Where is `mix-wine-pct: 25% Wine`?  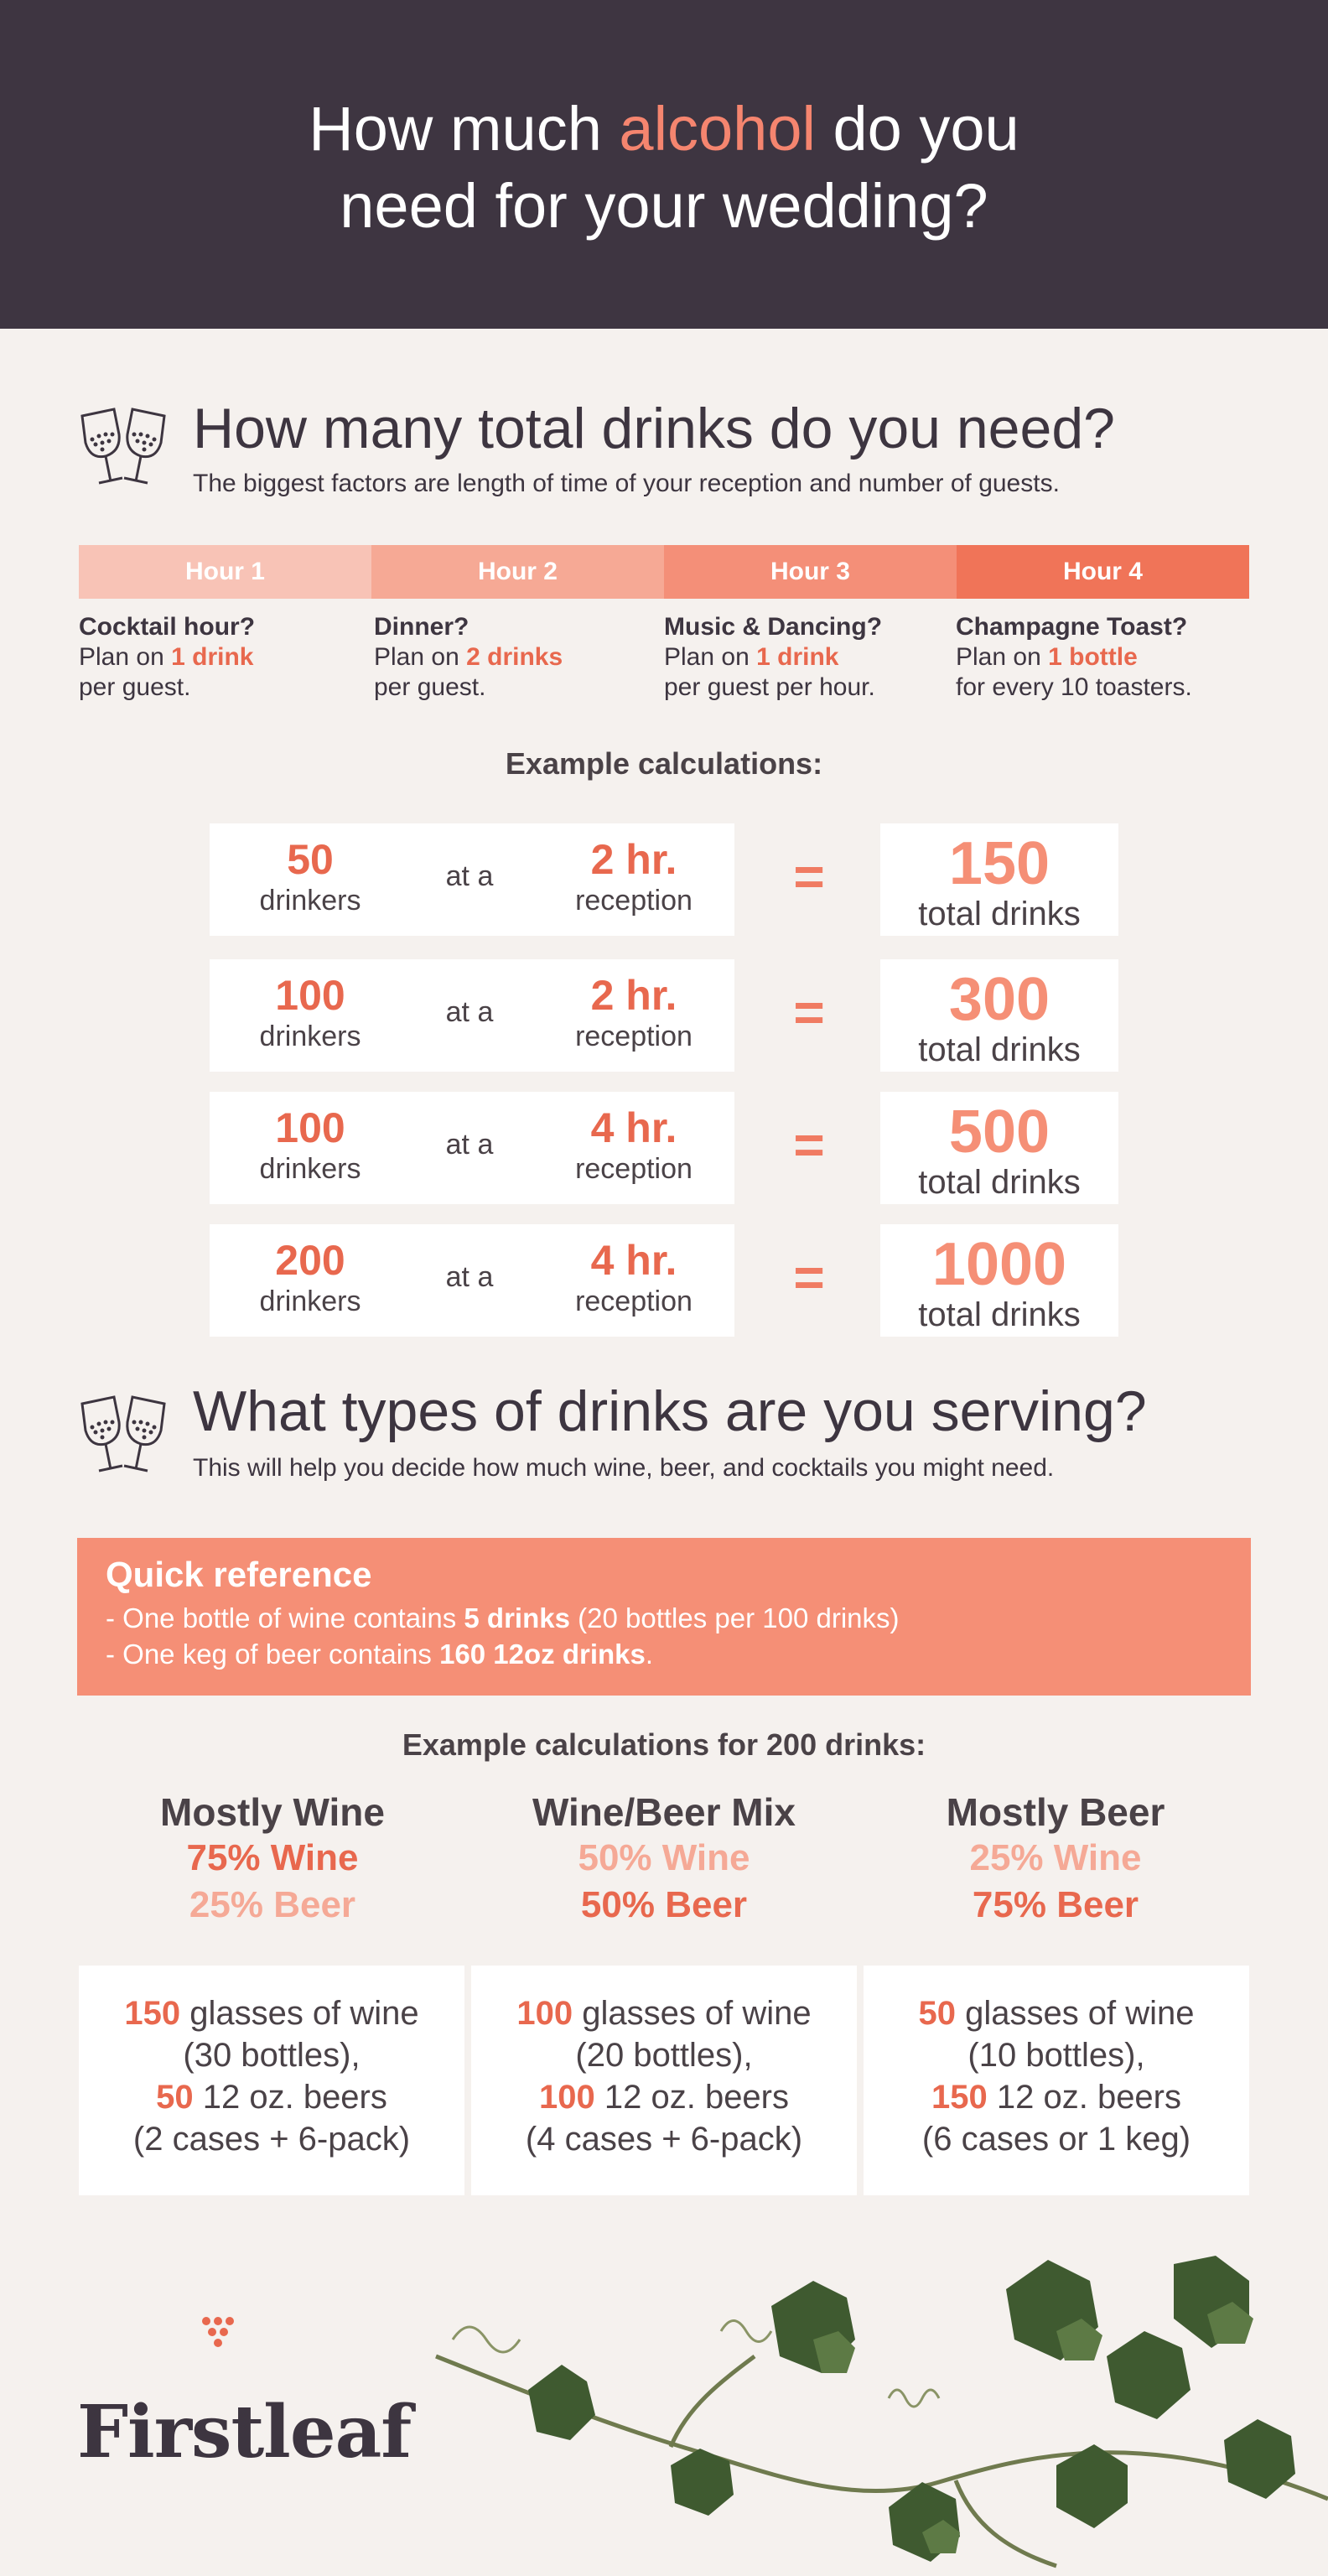 mix-wine-pct: 25% Wine is located at coordinates (1055, 1857).